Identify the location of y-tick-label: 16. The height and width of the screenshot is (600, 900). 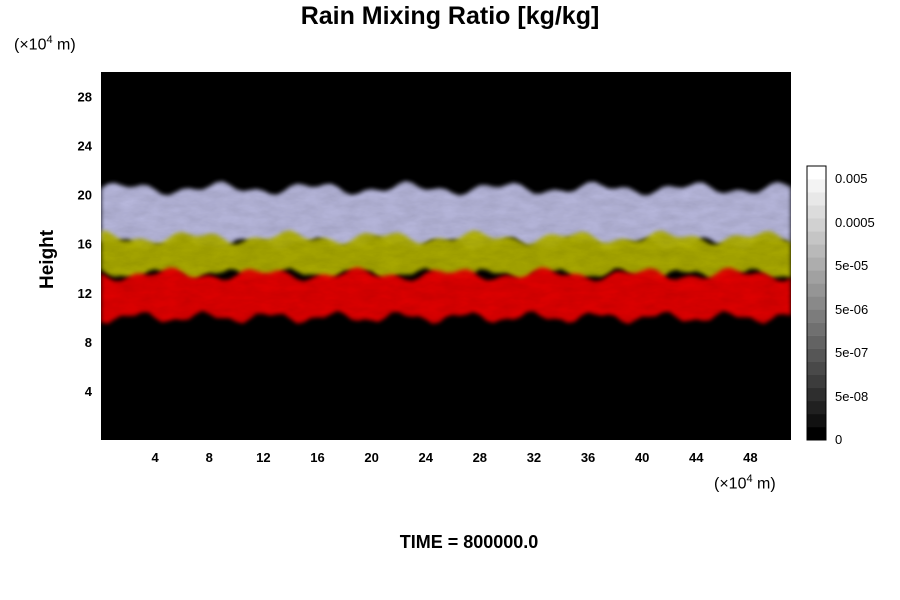
(85, 244).